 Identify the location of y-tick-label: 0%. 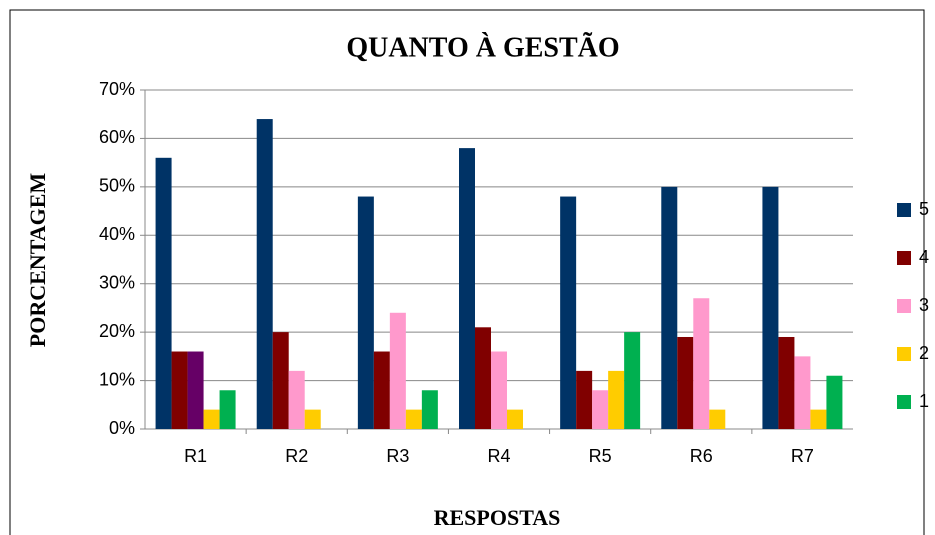
(122, 428).